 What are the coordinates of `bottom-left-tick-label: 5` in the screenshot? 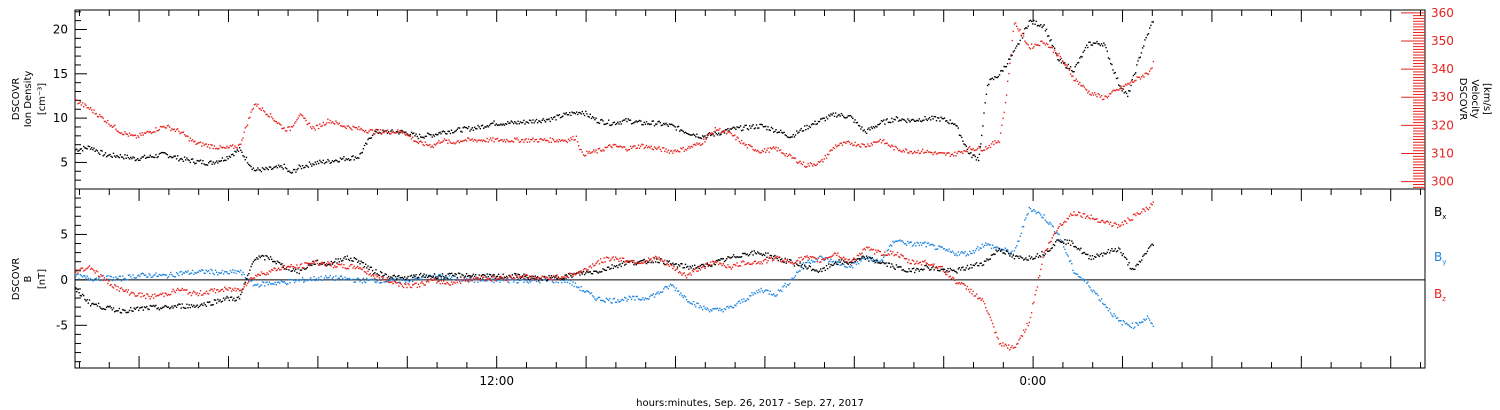 It's located at (64, 234).